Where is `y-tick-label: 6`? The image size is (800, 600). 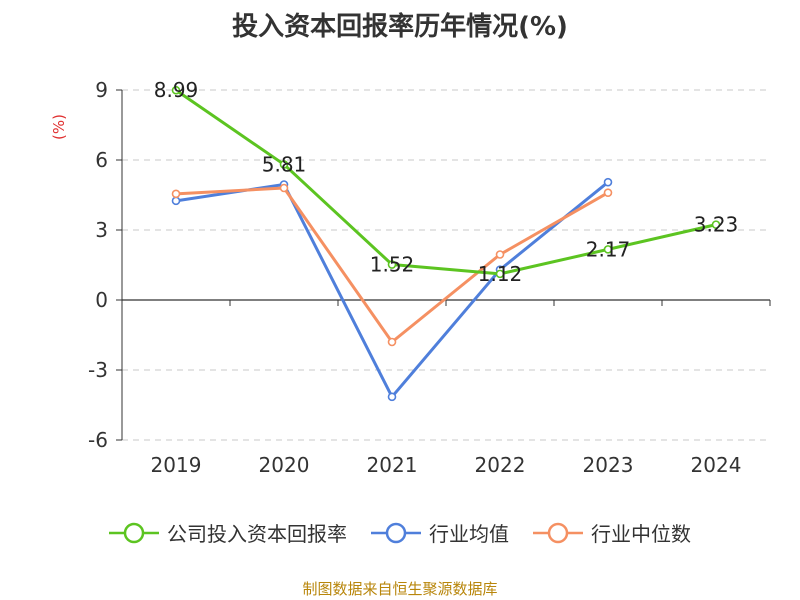
y-tick-label: 6 is located at coordinates (101, 160).